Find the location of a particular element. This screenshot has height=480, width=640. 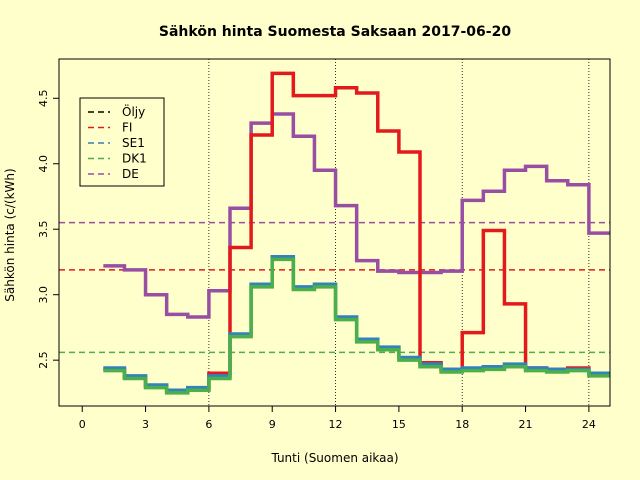

x-tick-label: 15 is located at coordinates (399, 424).